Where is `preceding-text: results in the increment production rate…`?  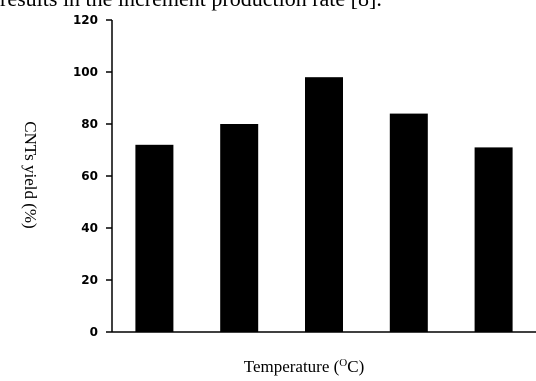
preceding-text: results in the increment production rate… is located at coordinates (268, 6).